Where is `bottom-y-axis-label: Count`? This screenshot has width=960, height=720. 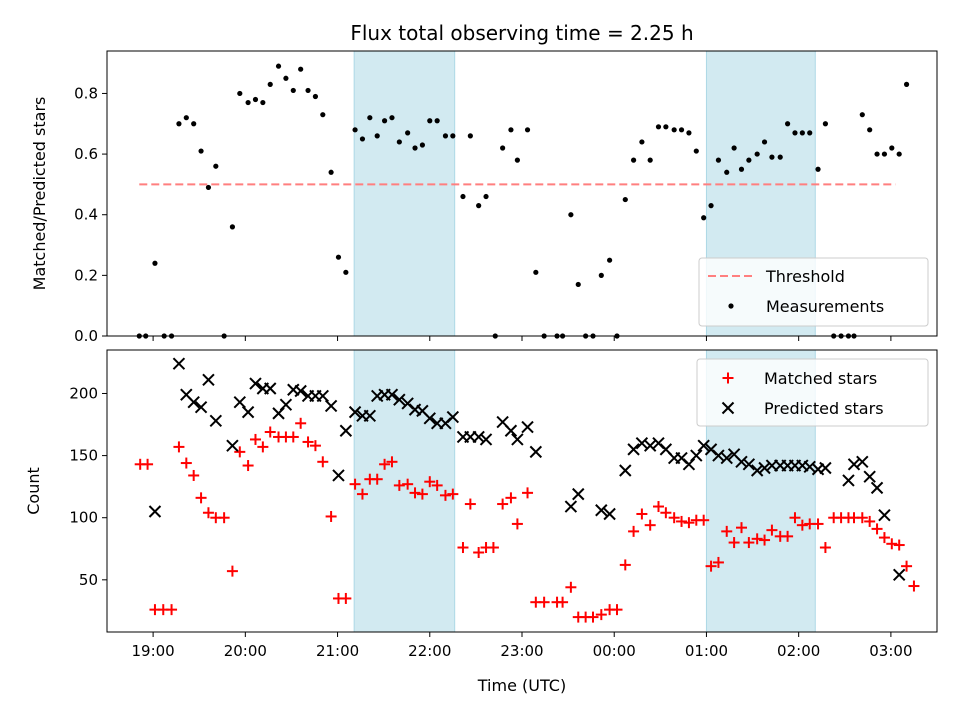
bottom-y-axis-label: Count is located at coordinates (33, 491).